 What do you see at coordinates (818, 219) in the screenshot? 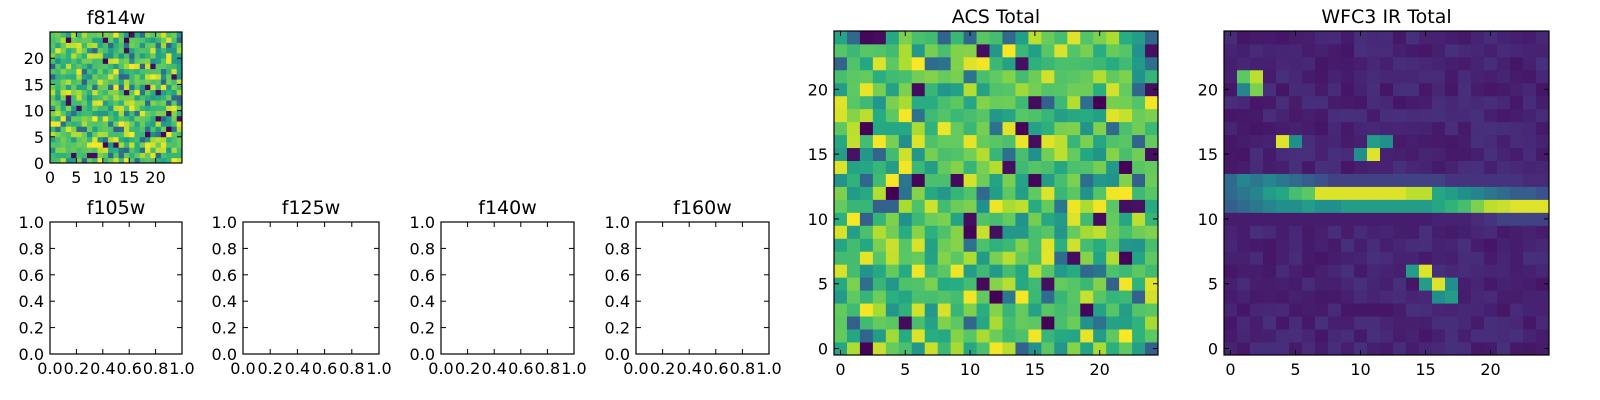
I see `y-tick-label: 10` at bounding box center [818, 219].